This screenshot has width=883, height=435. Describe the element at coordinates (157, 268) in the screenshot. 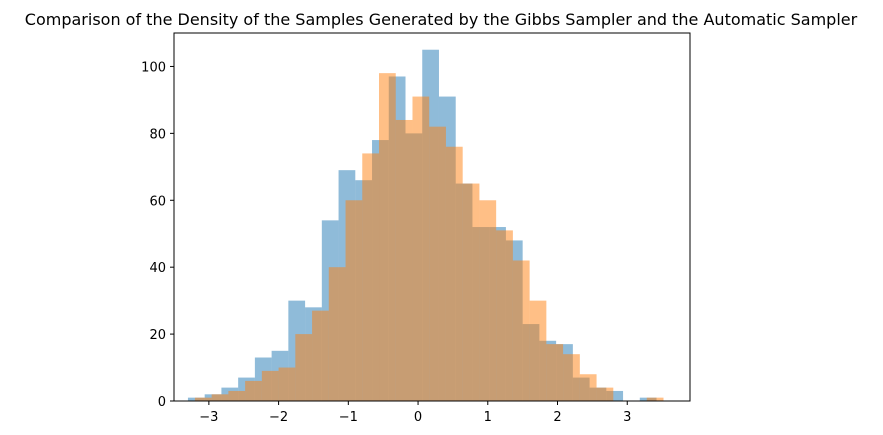

I see `y-tick-label: 40` at that location.